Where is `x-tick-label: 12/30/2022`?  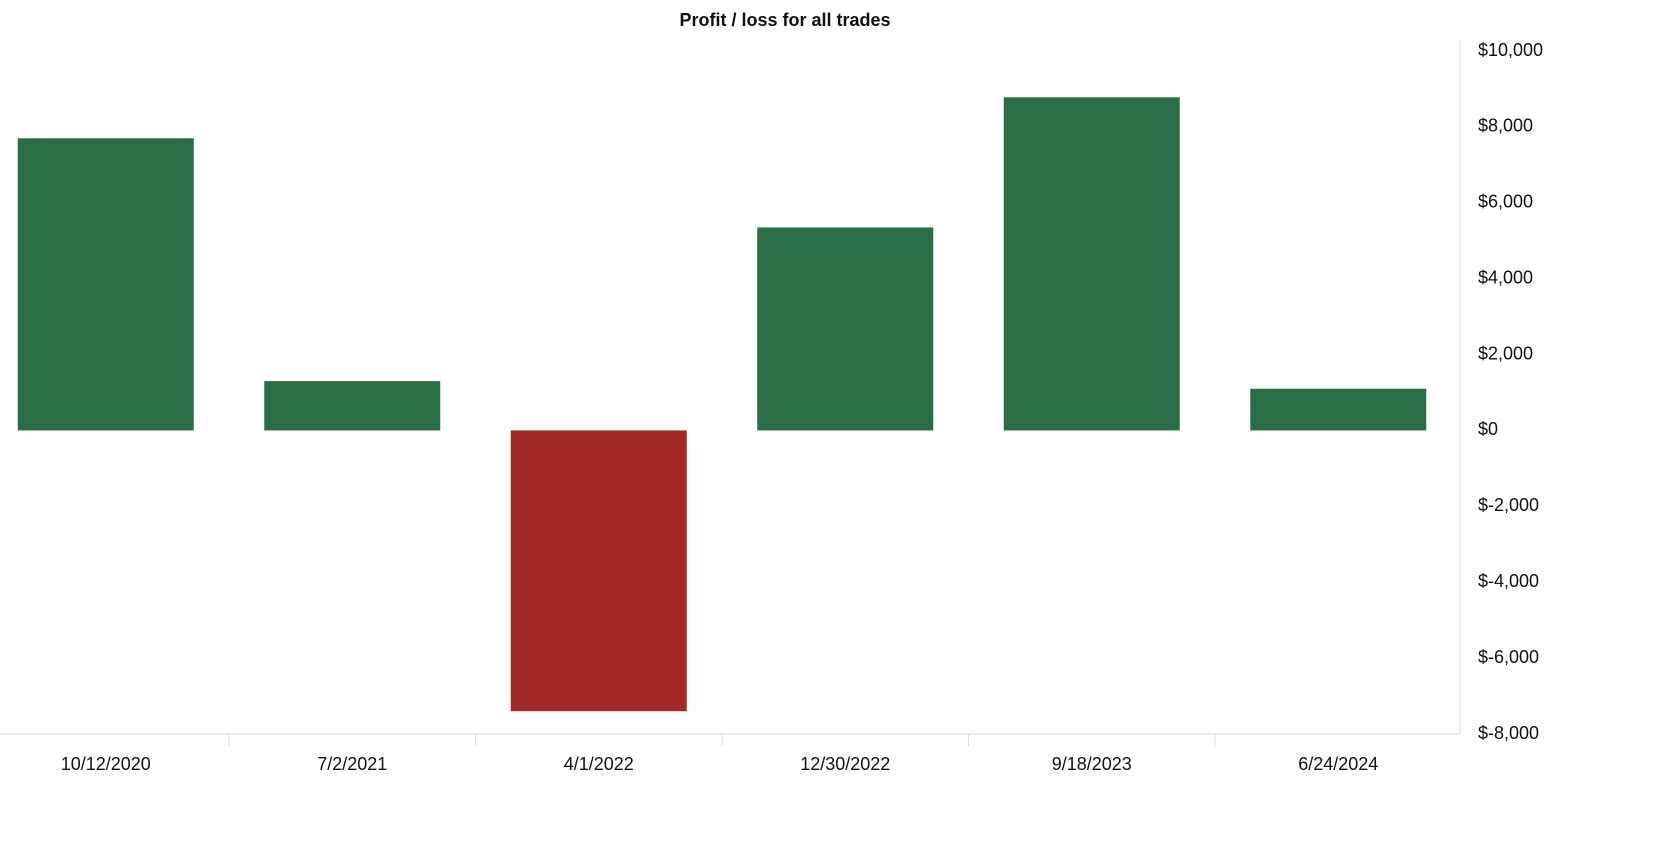
x-tick-label: 12/30/2022 is located at coordinates (845, 764).